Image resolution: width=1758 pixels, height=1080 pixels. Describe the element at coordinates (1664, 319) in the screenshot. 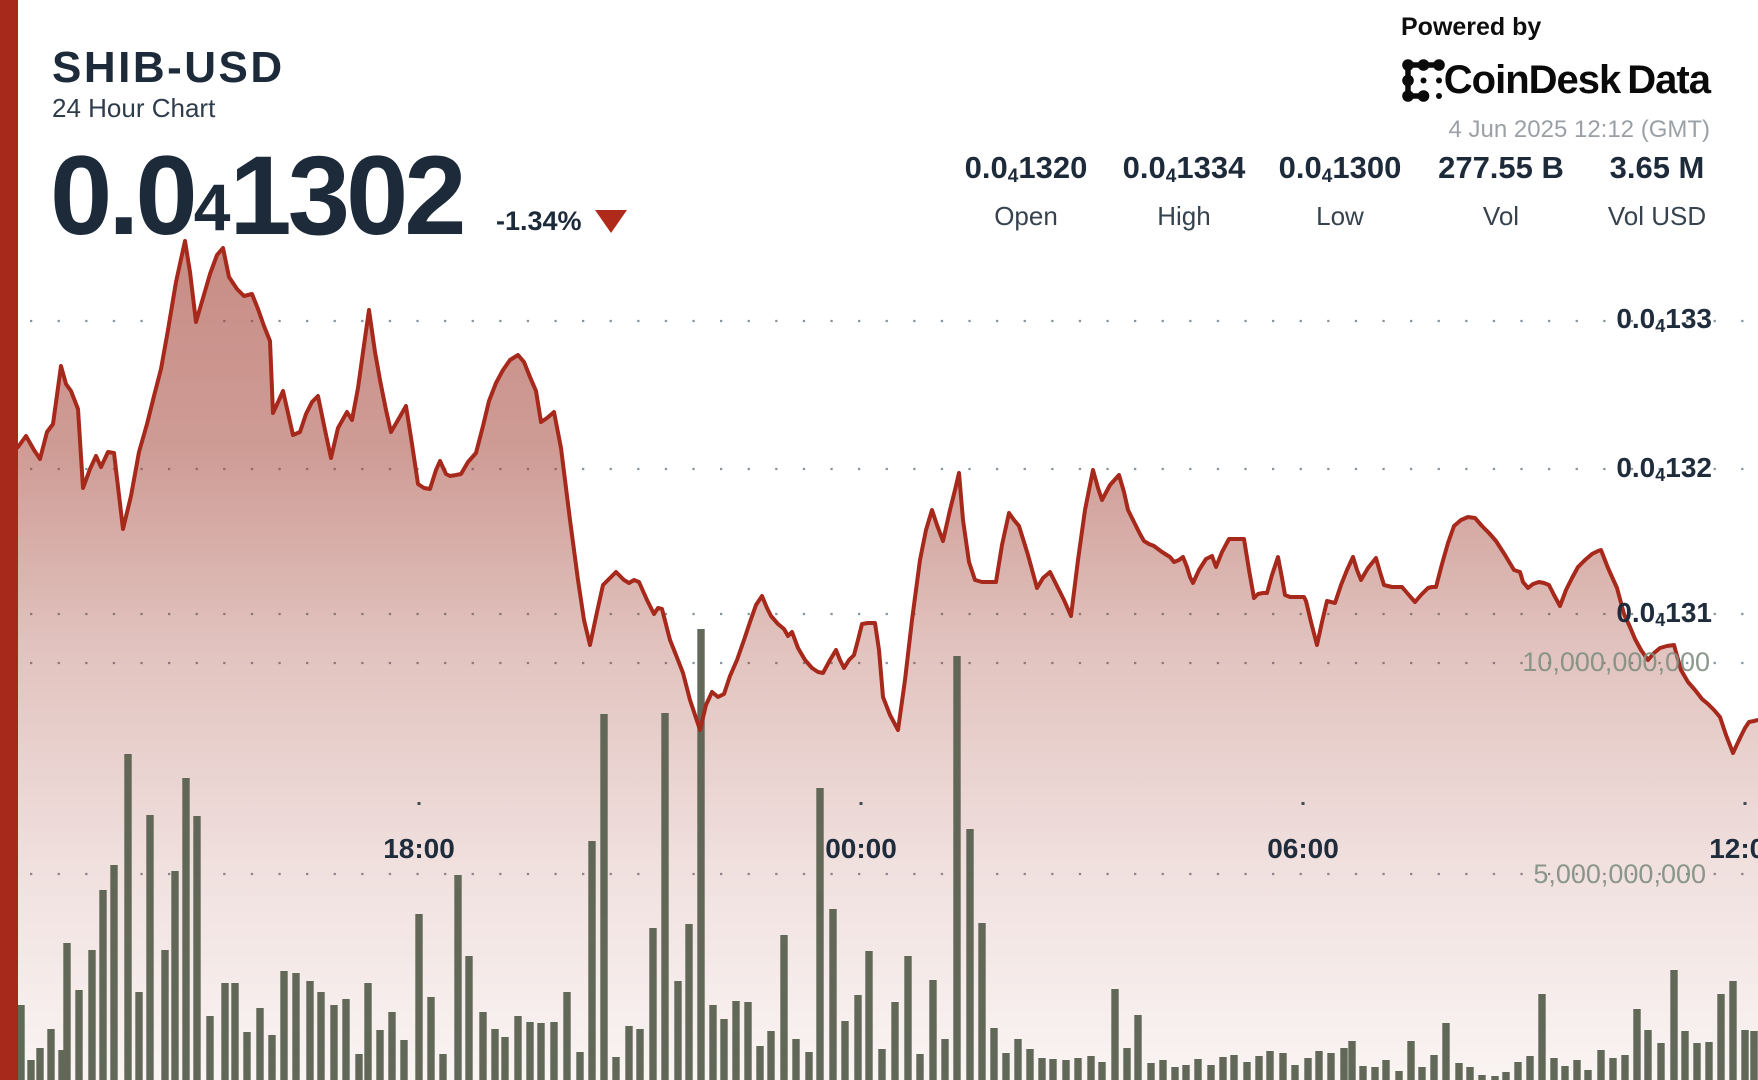

I see `svg-text: 0.04133` at that location.